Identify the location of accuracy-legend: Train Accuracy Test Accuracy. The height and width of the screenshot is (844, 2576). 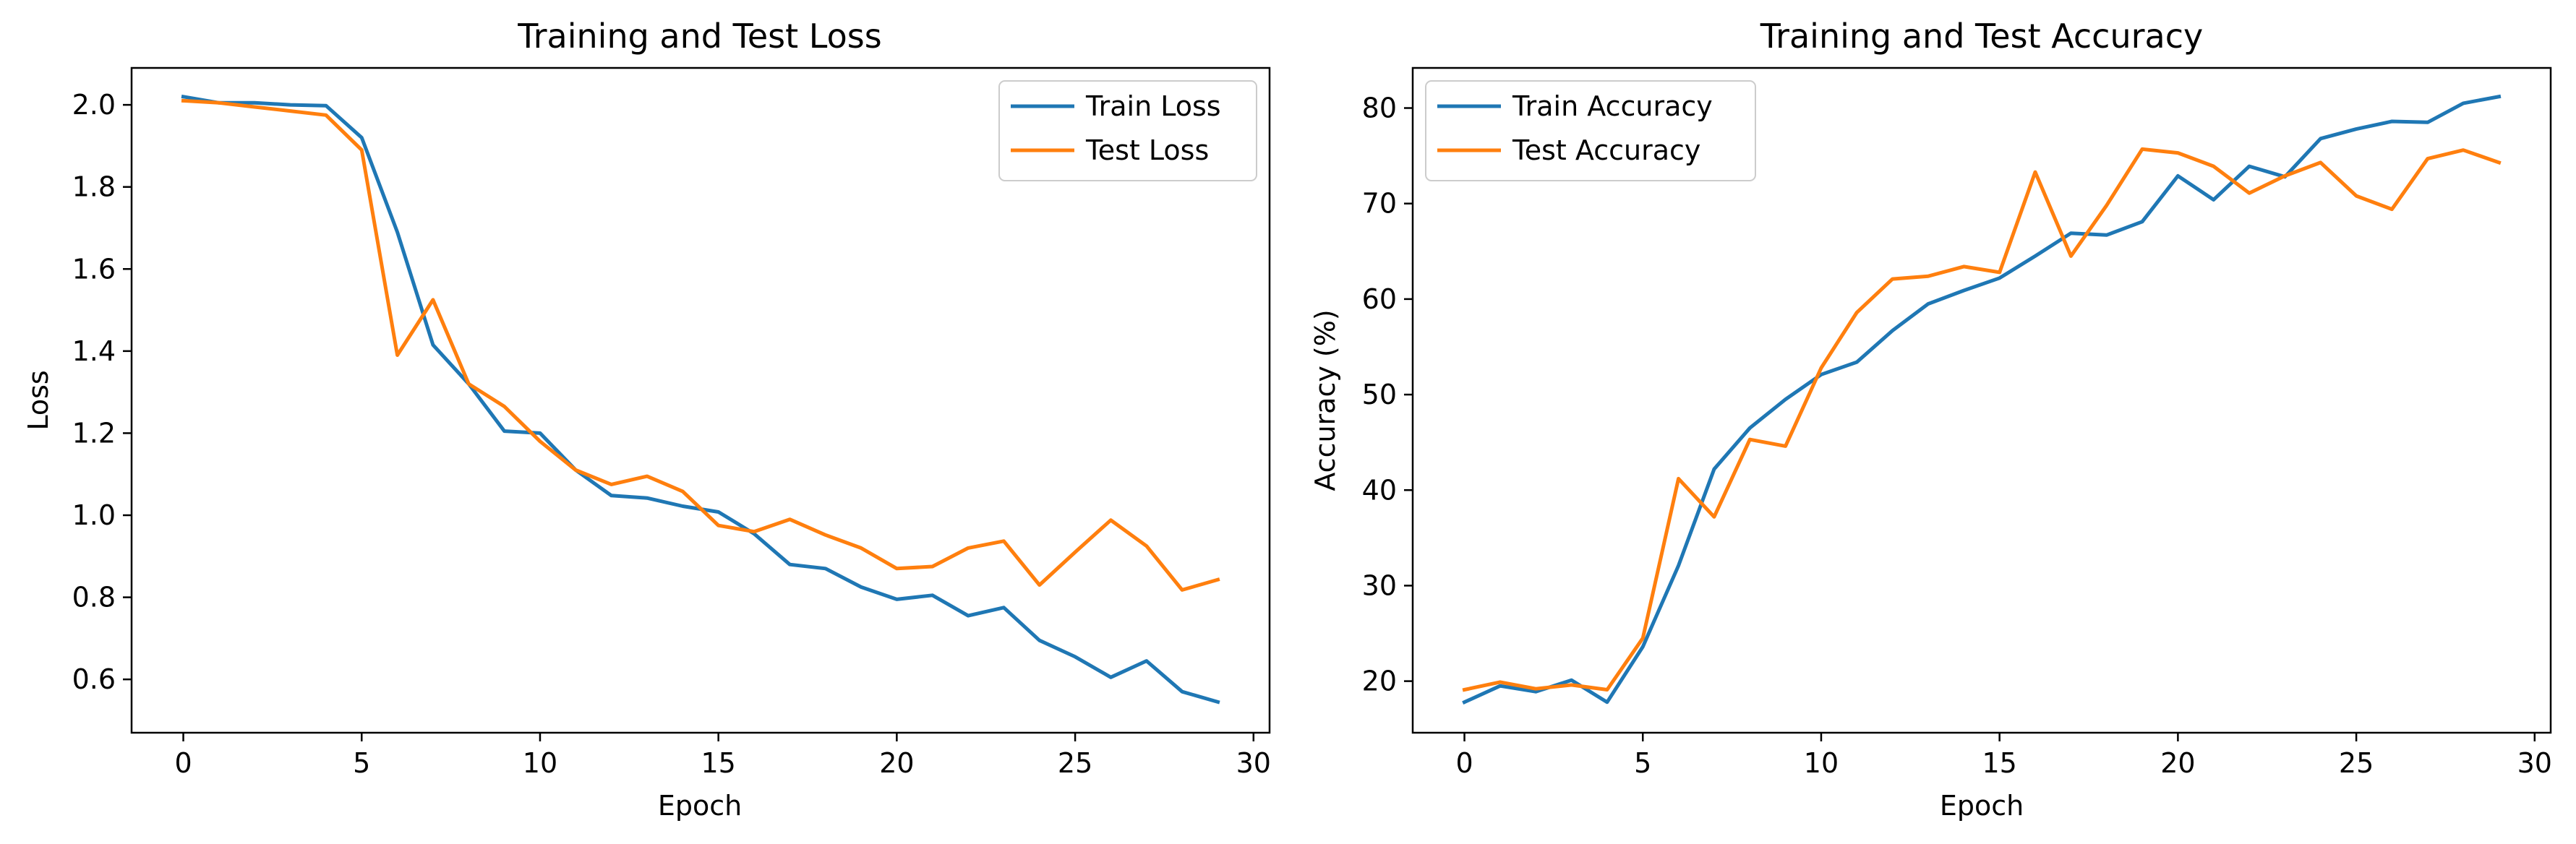
(1590, 131).